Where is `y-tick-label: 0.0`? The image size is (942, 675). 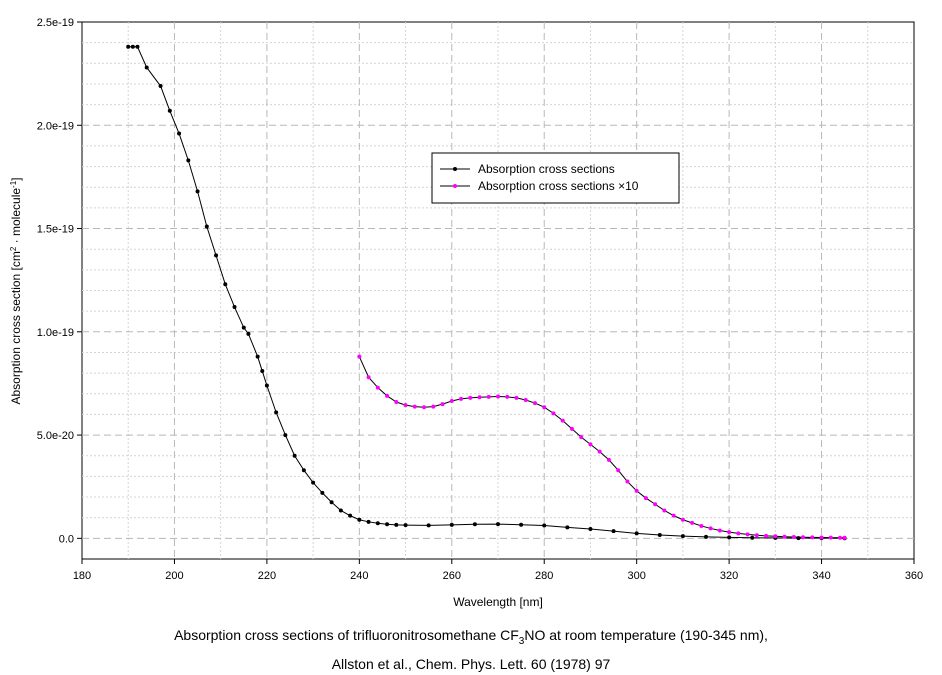
y-tick-label: 0.0 is located at coordinates (66, 539).